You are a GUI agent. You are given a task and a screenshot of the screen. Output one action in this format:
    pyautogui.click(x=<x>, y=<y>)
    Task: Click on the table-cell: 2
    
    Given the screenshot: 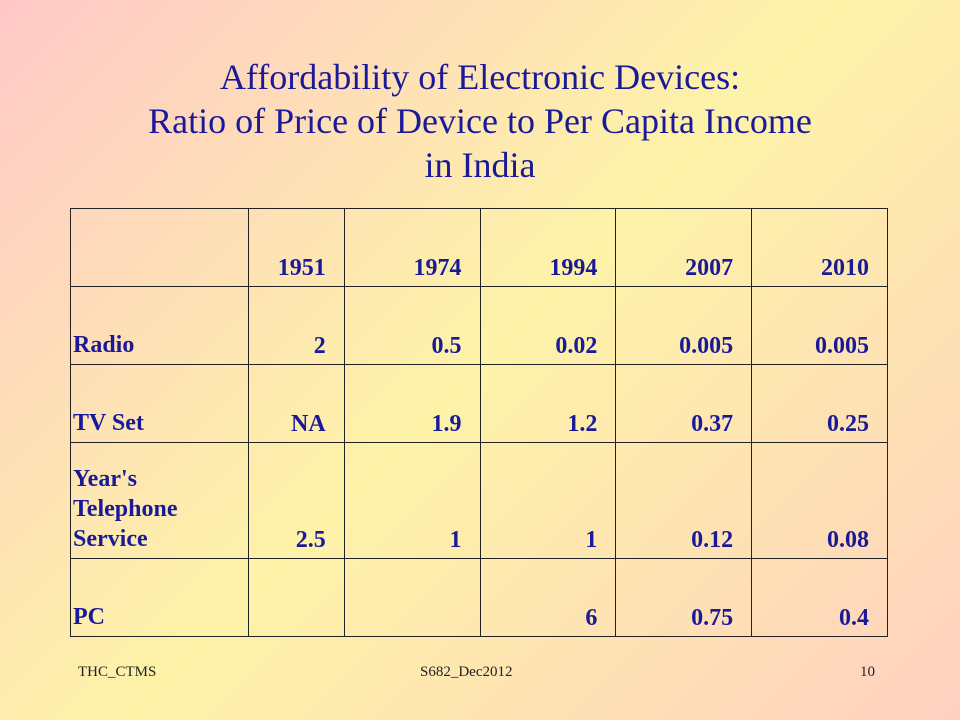 What is the action you would take?
    pyautogui.click(x=296, y=325)
    